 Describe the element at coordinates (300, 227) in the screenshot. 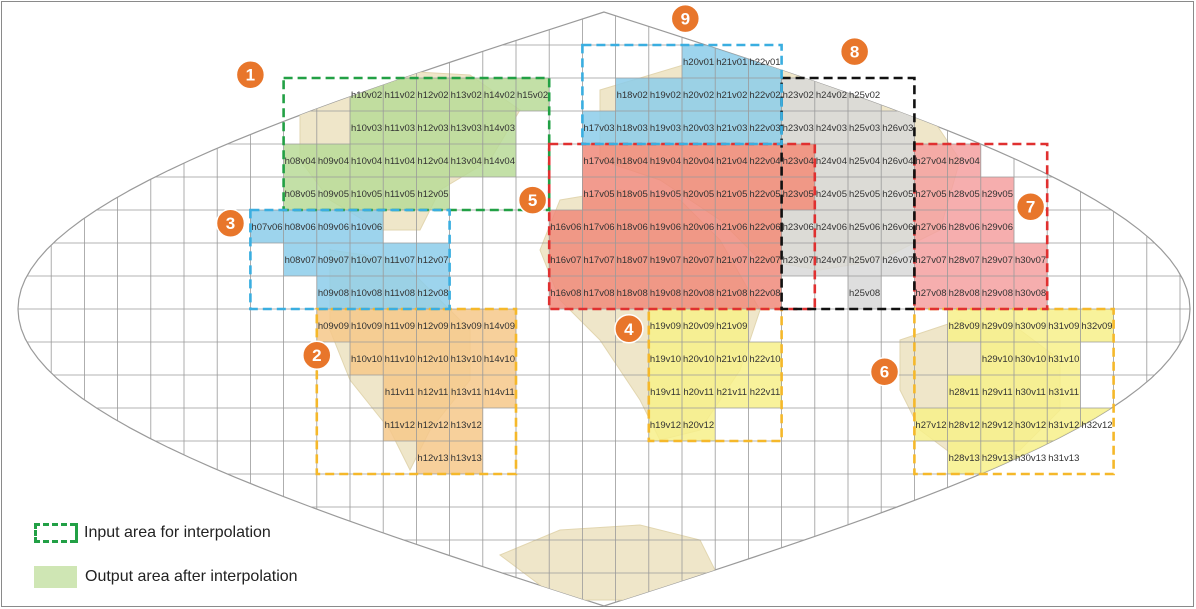

I see `tile-label: h08v06` at that location.